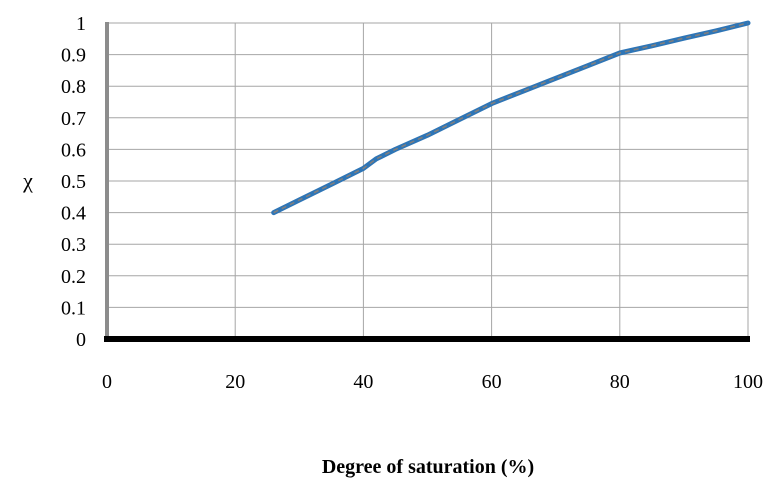  Describe the element at coordinates (73, 119) in the screenshot. I see `y-tick-label: 0.7` at that location.